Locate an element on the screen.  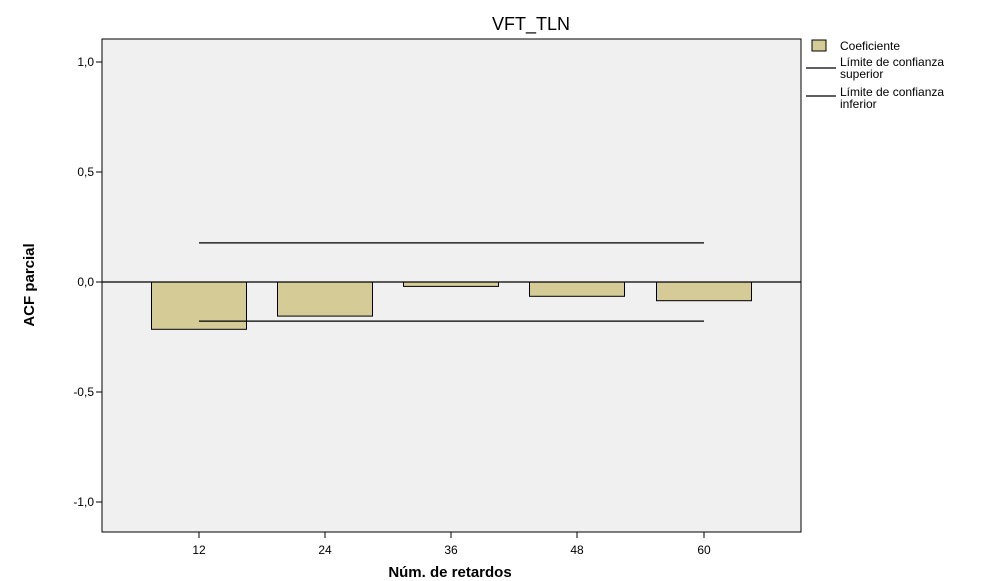
x-tick-label: 24 is located at coordinates (325, 550).